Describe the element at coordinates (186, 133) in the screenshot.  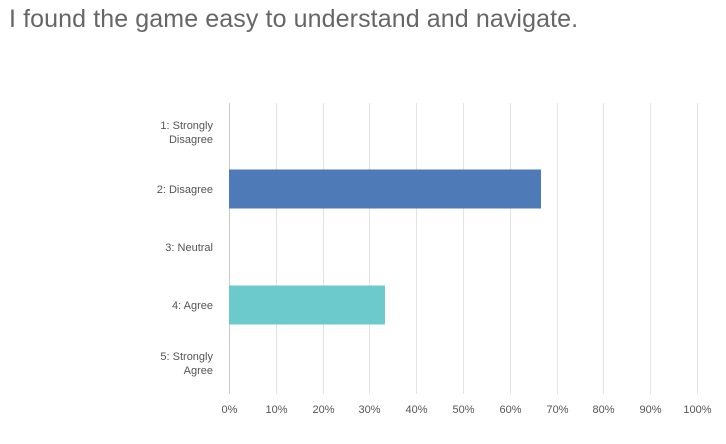
I see `category-label: 1: Strongly Disagree` at that location.